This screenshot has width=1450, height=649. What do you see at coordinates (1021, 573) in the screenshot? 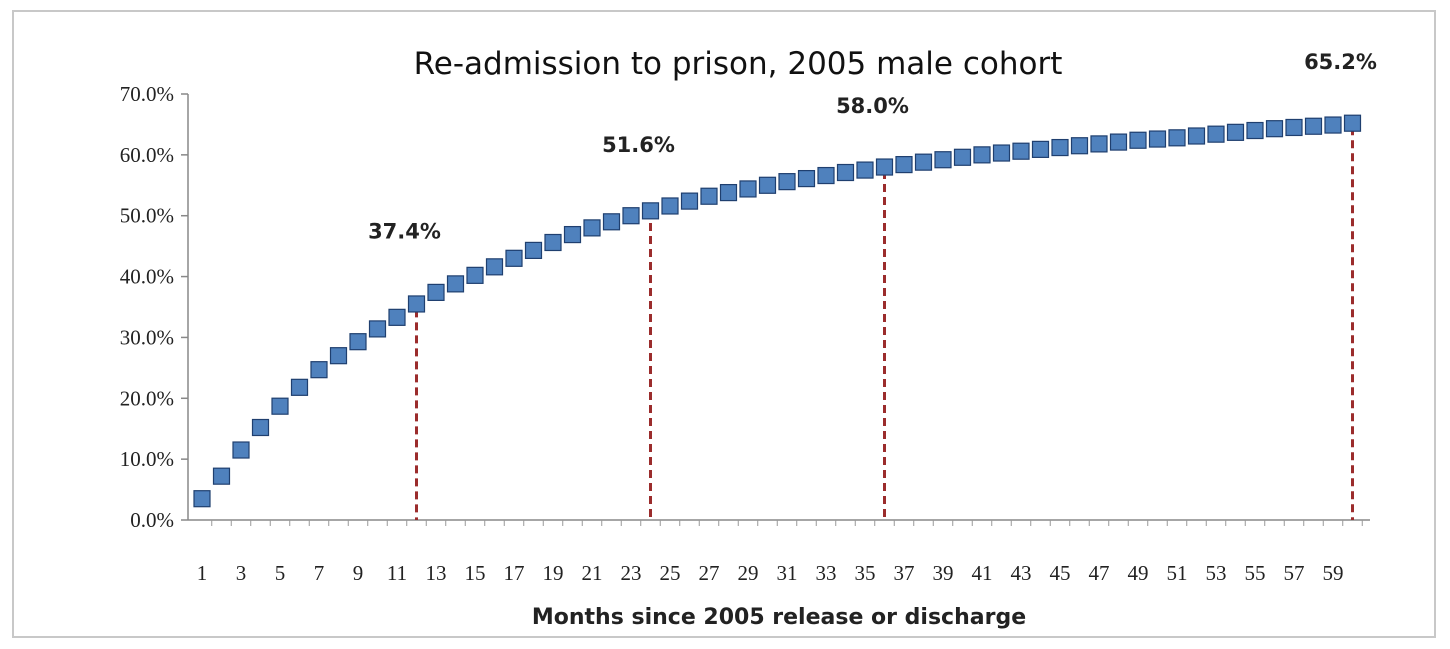
I see `x-tick-label: 43` at bounding box center [1021, 573].